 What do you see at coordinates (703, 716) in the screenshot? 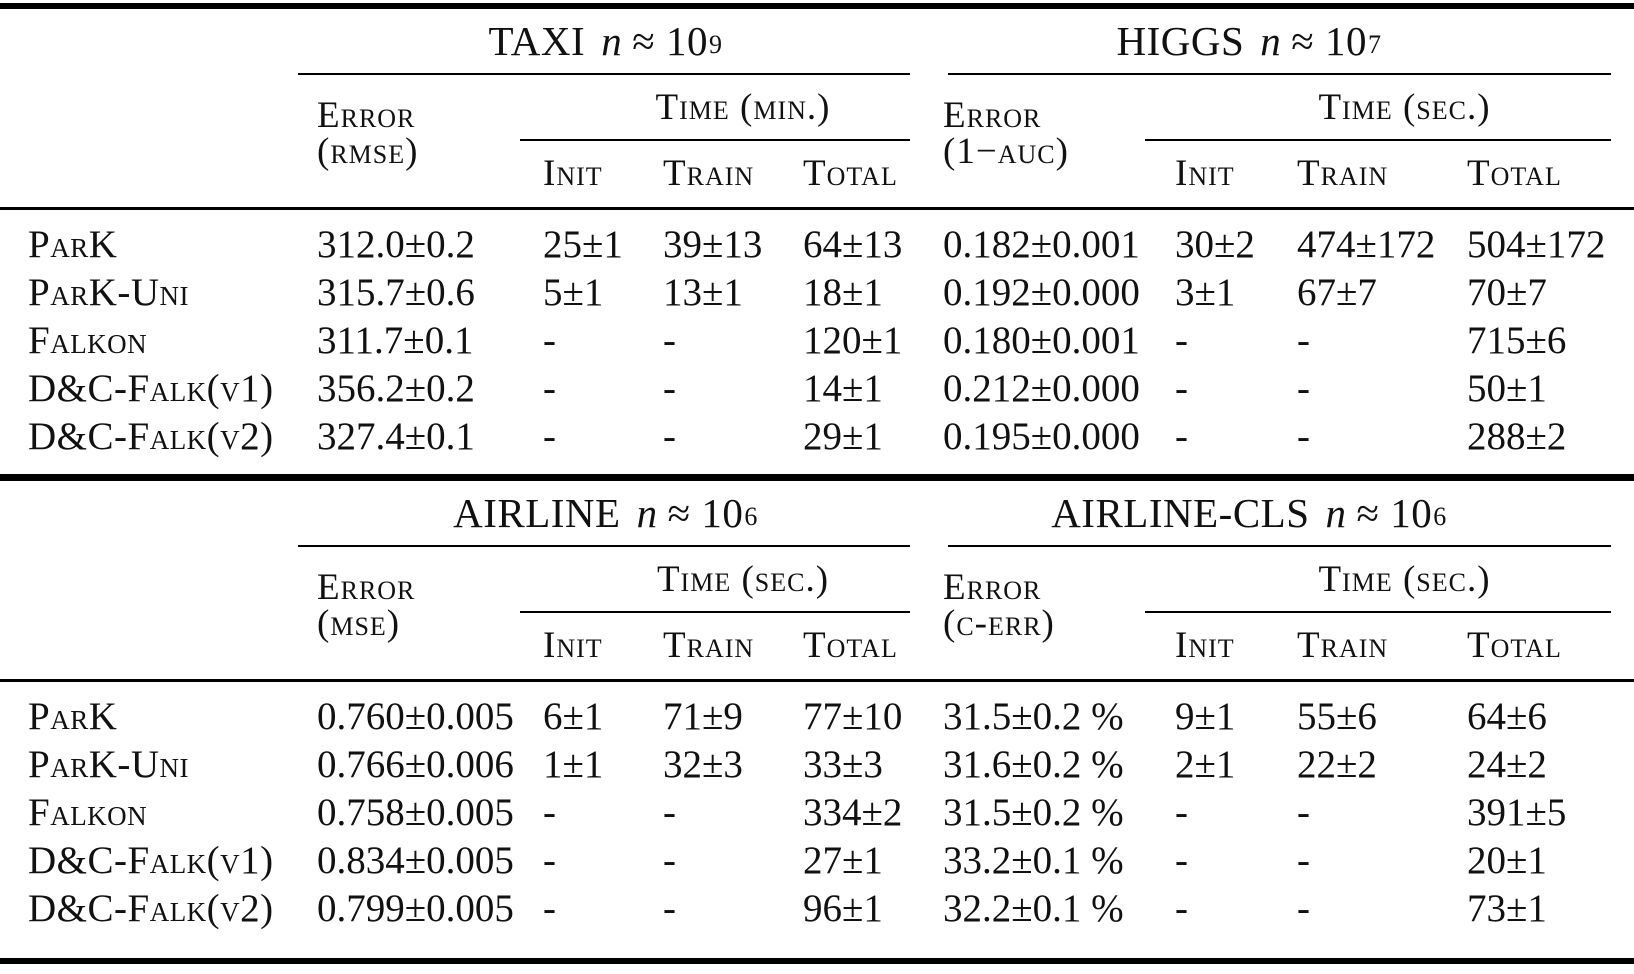
I see `train-value: 71±9` at bounding box center [703, 716].